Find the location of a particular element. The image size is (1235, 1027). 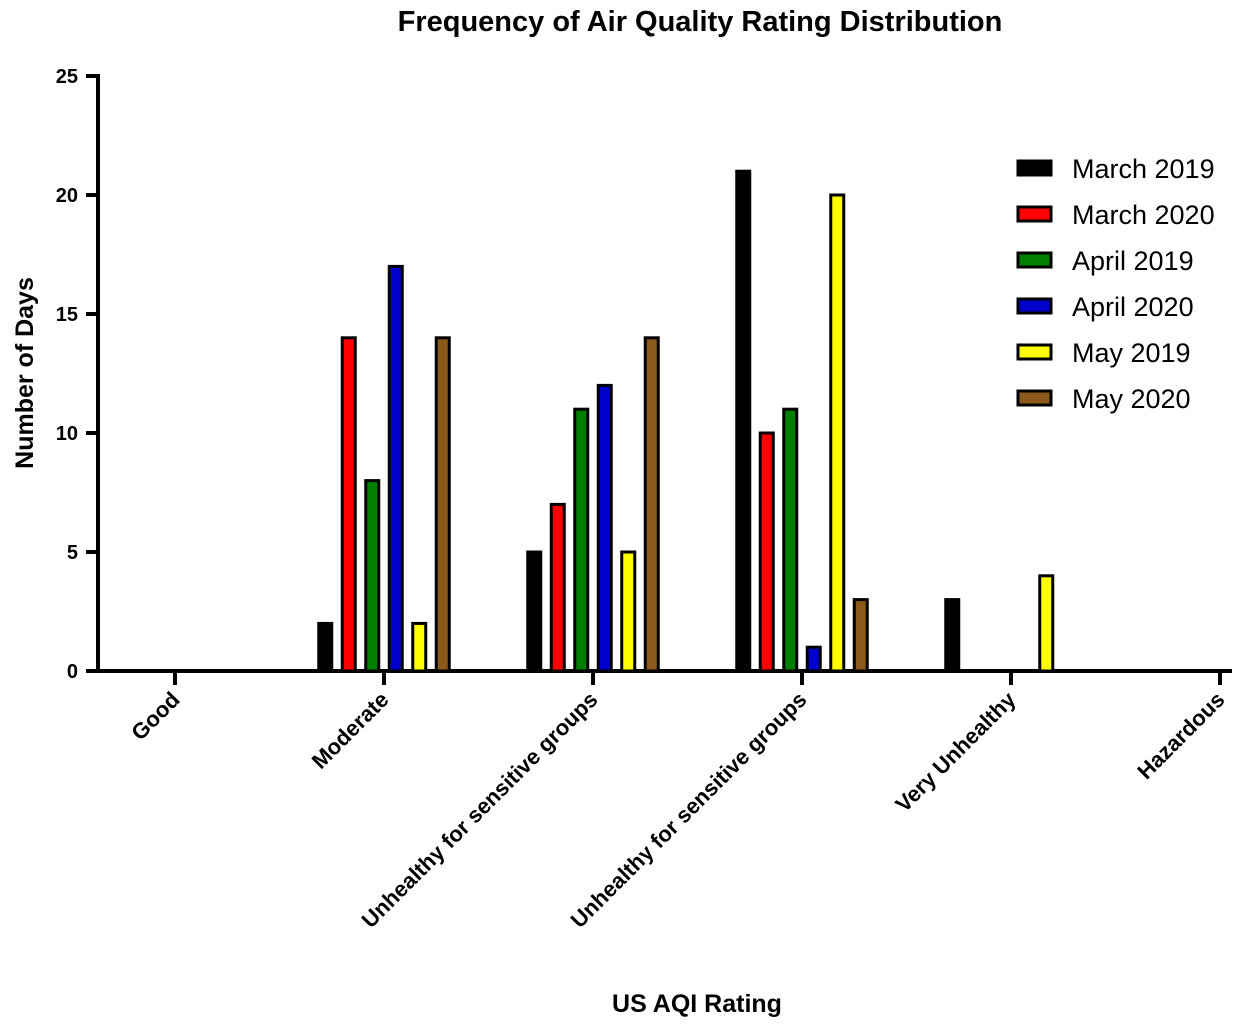

y-axis-title: Number of Days is located at coordinates (25, 373).